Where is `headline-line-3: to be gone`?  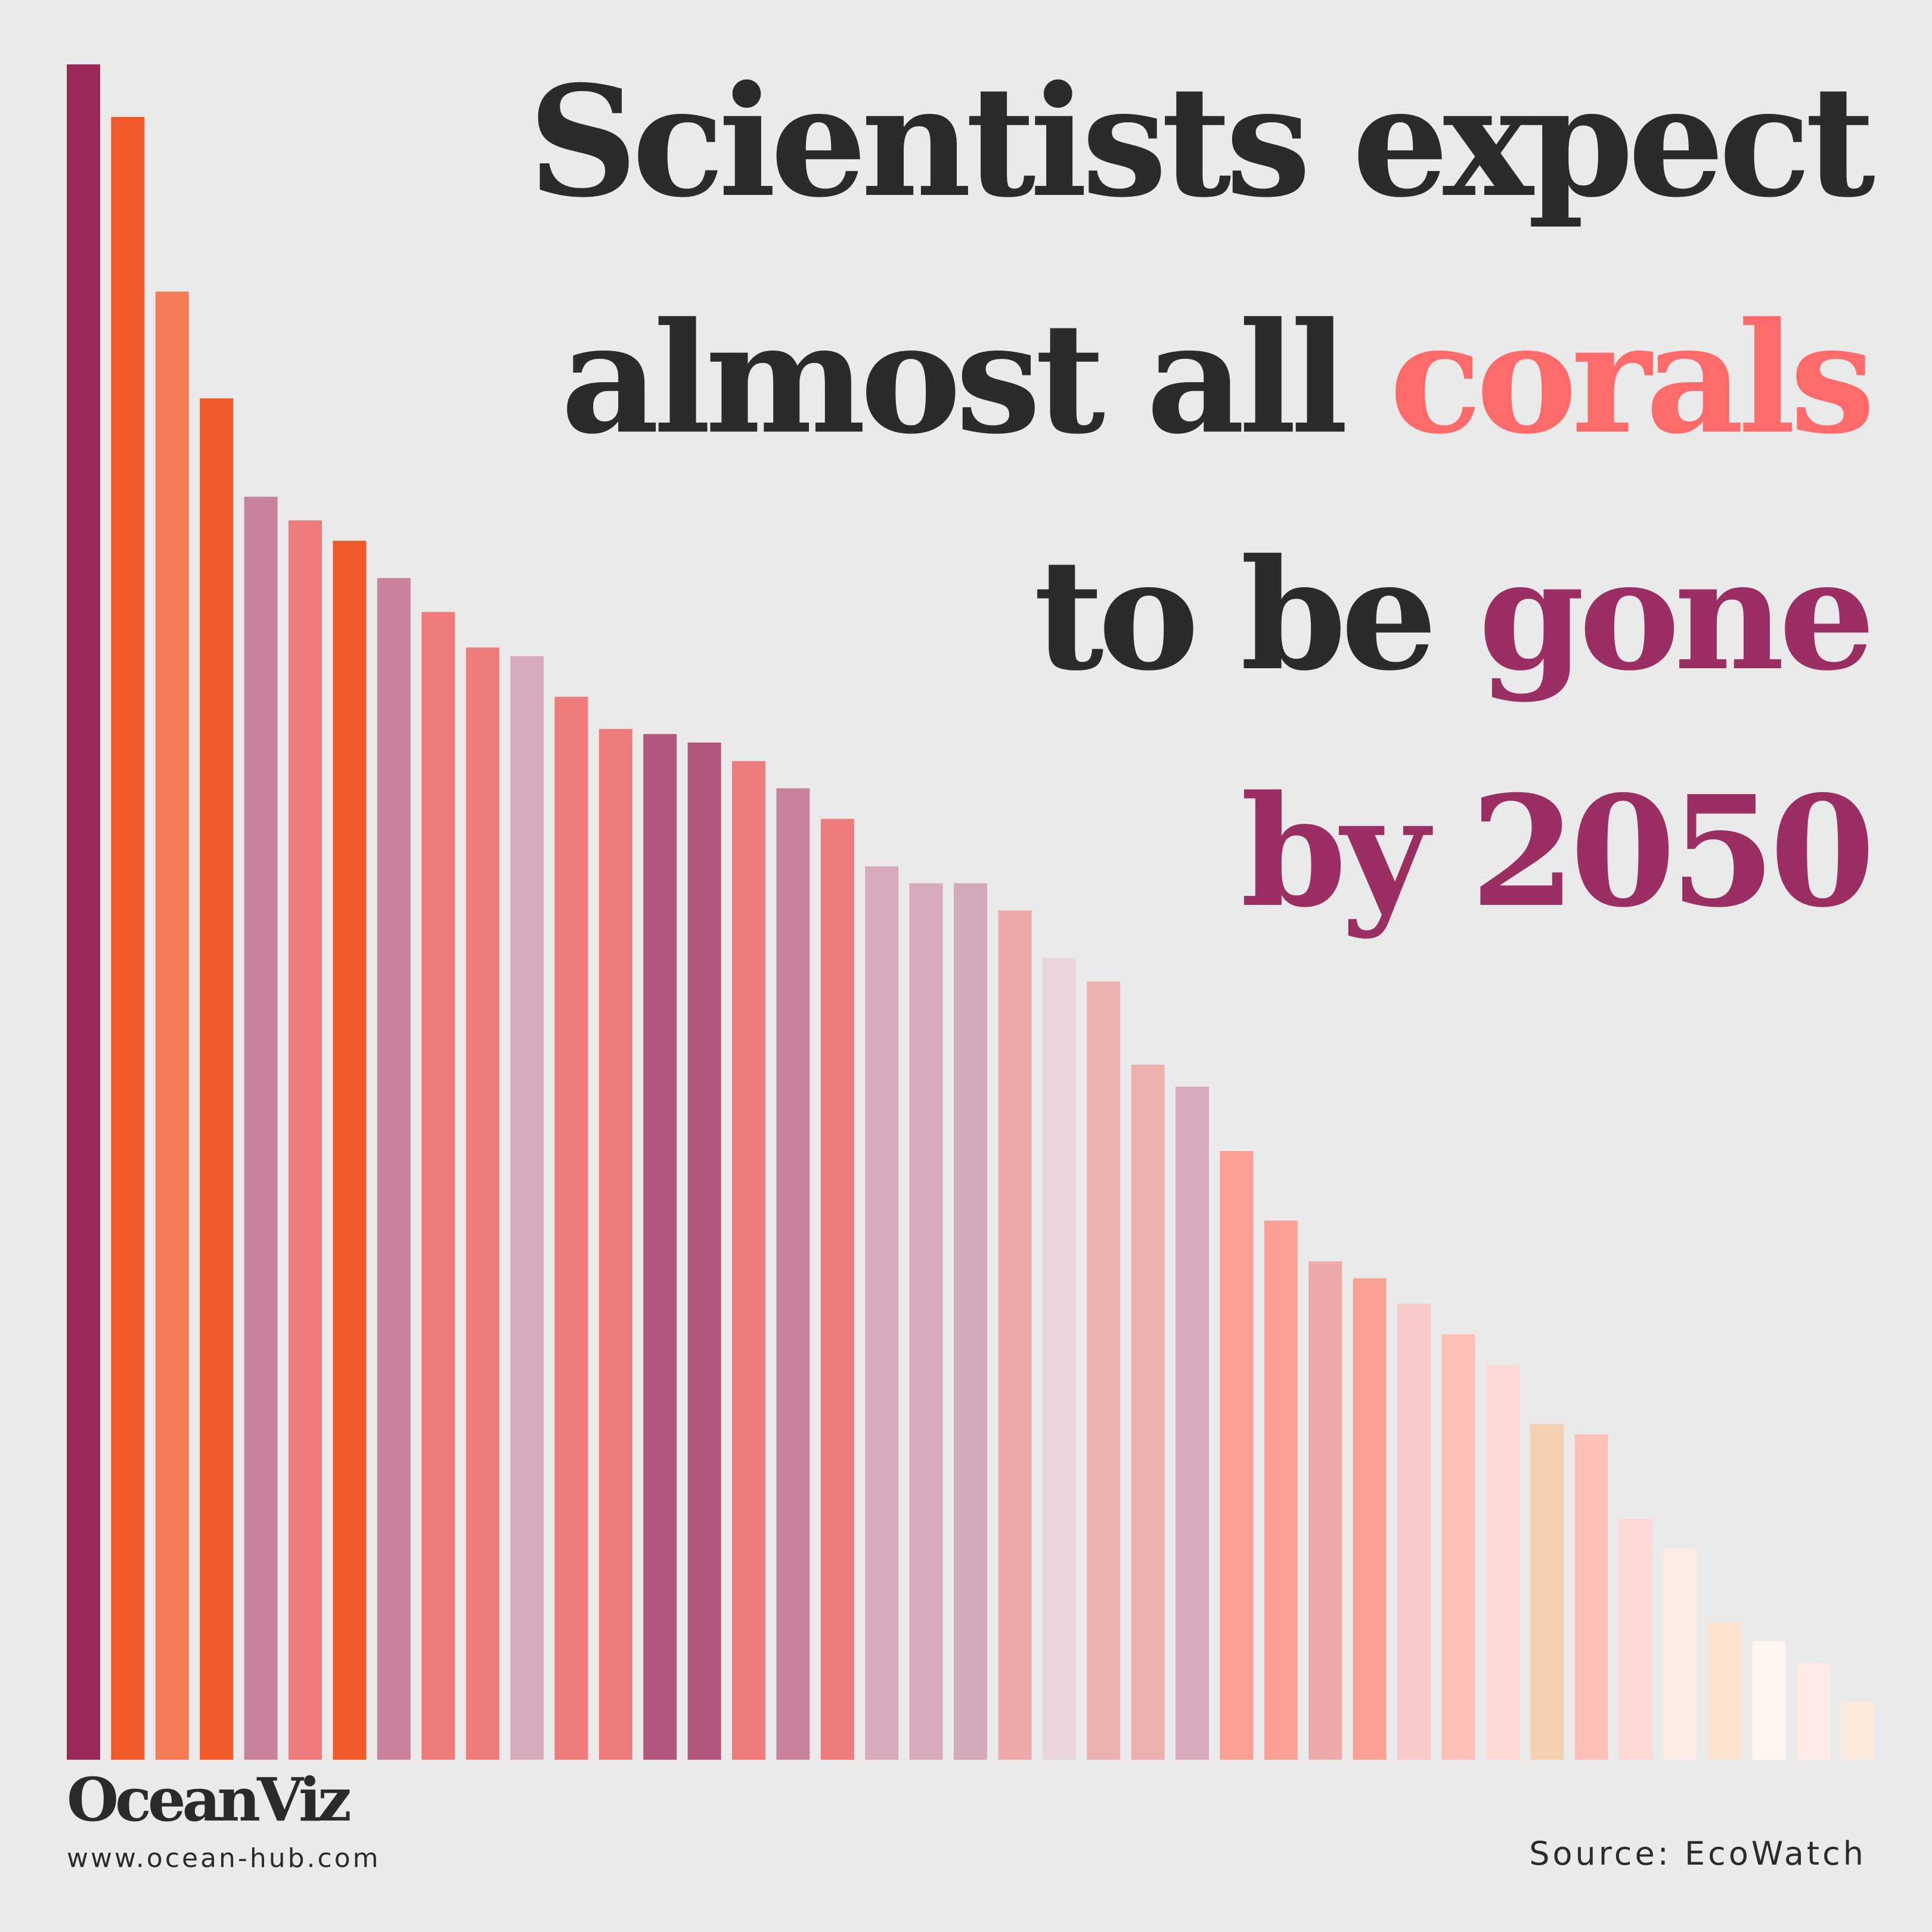
headline-line-3: to be gone is located at coordinates (978, 615).